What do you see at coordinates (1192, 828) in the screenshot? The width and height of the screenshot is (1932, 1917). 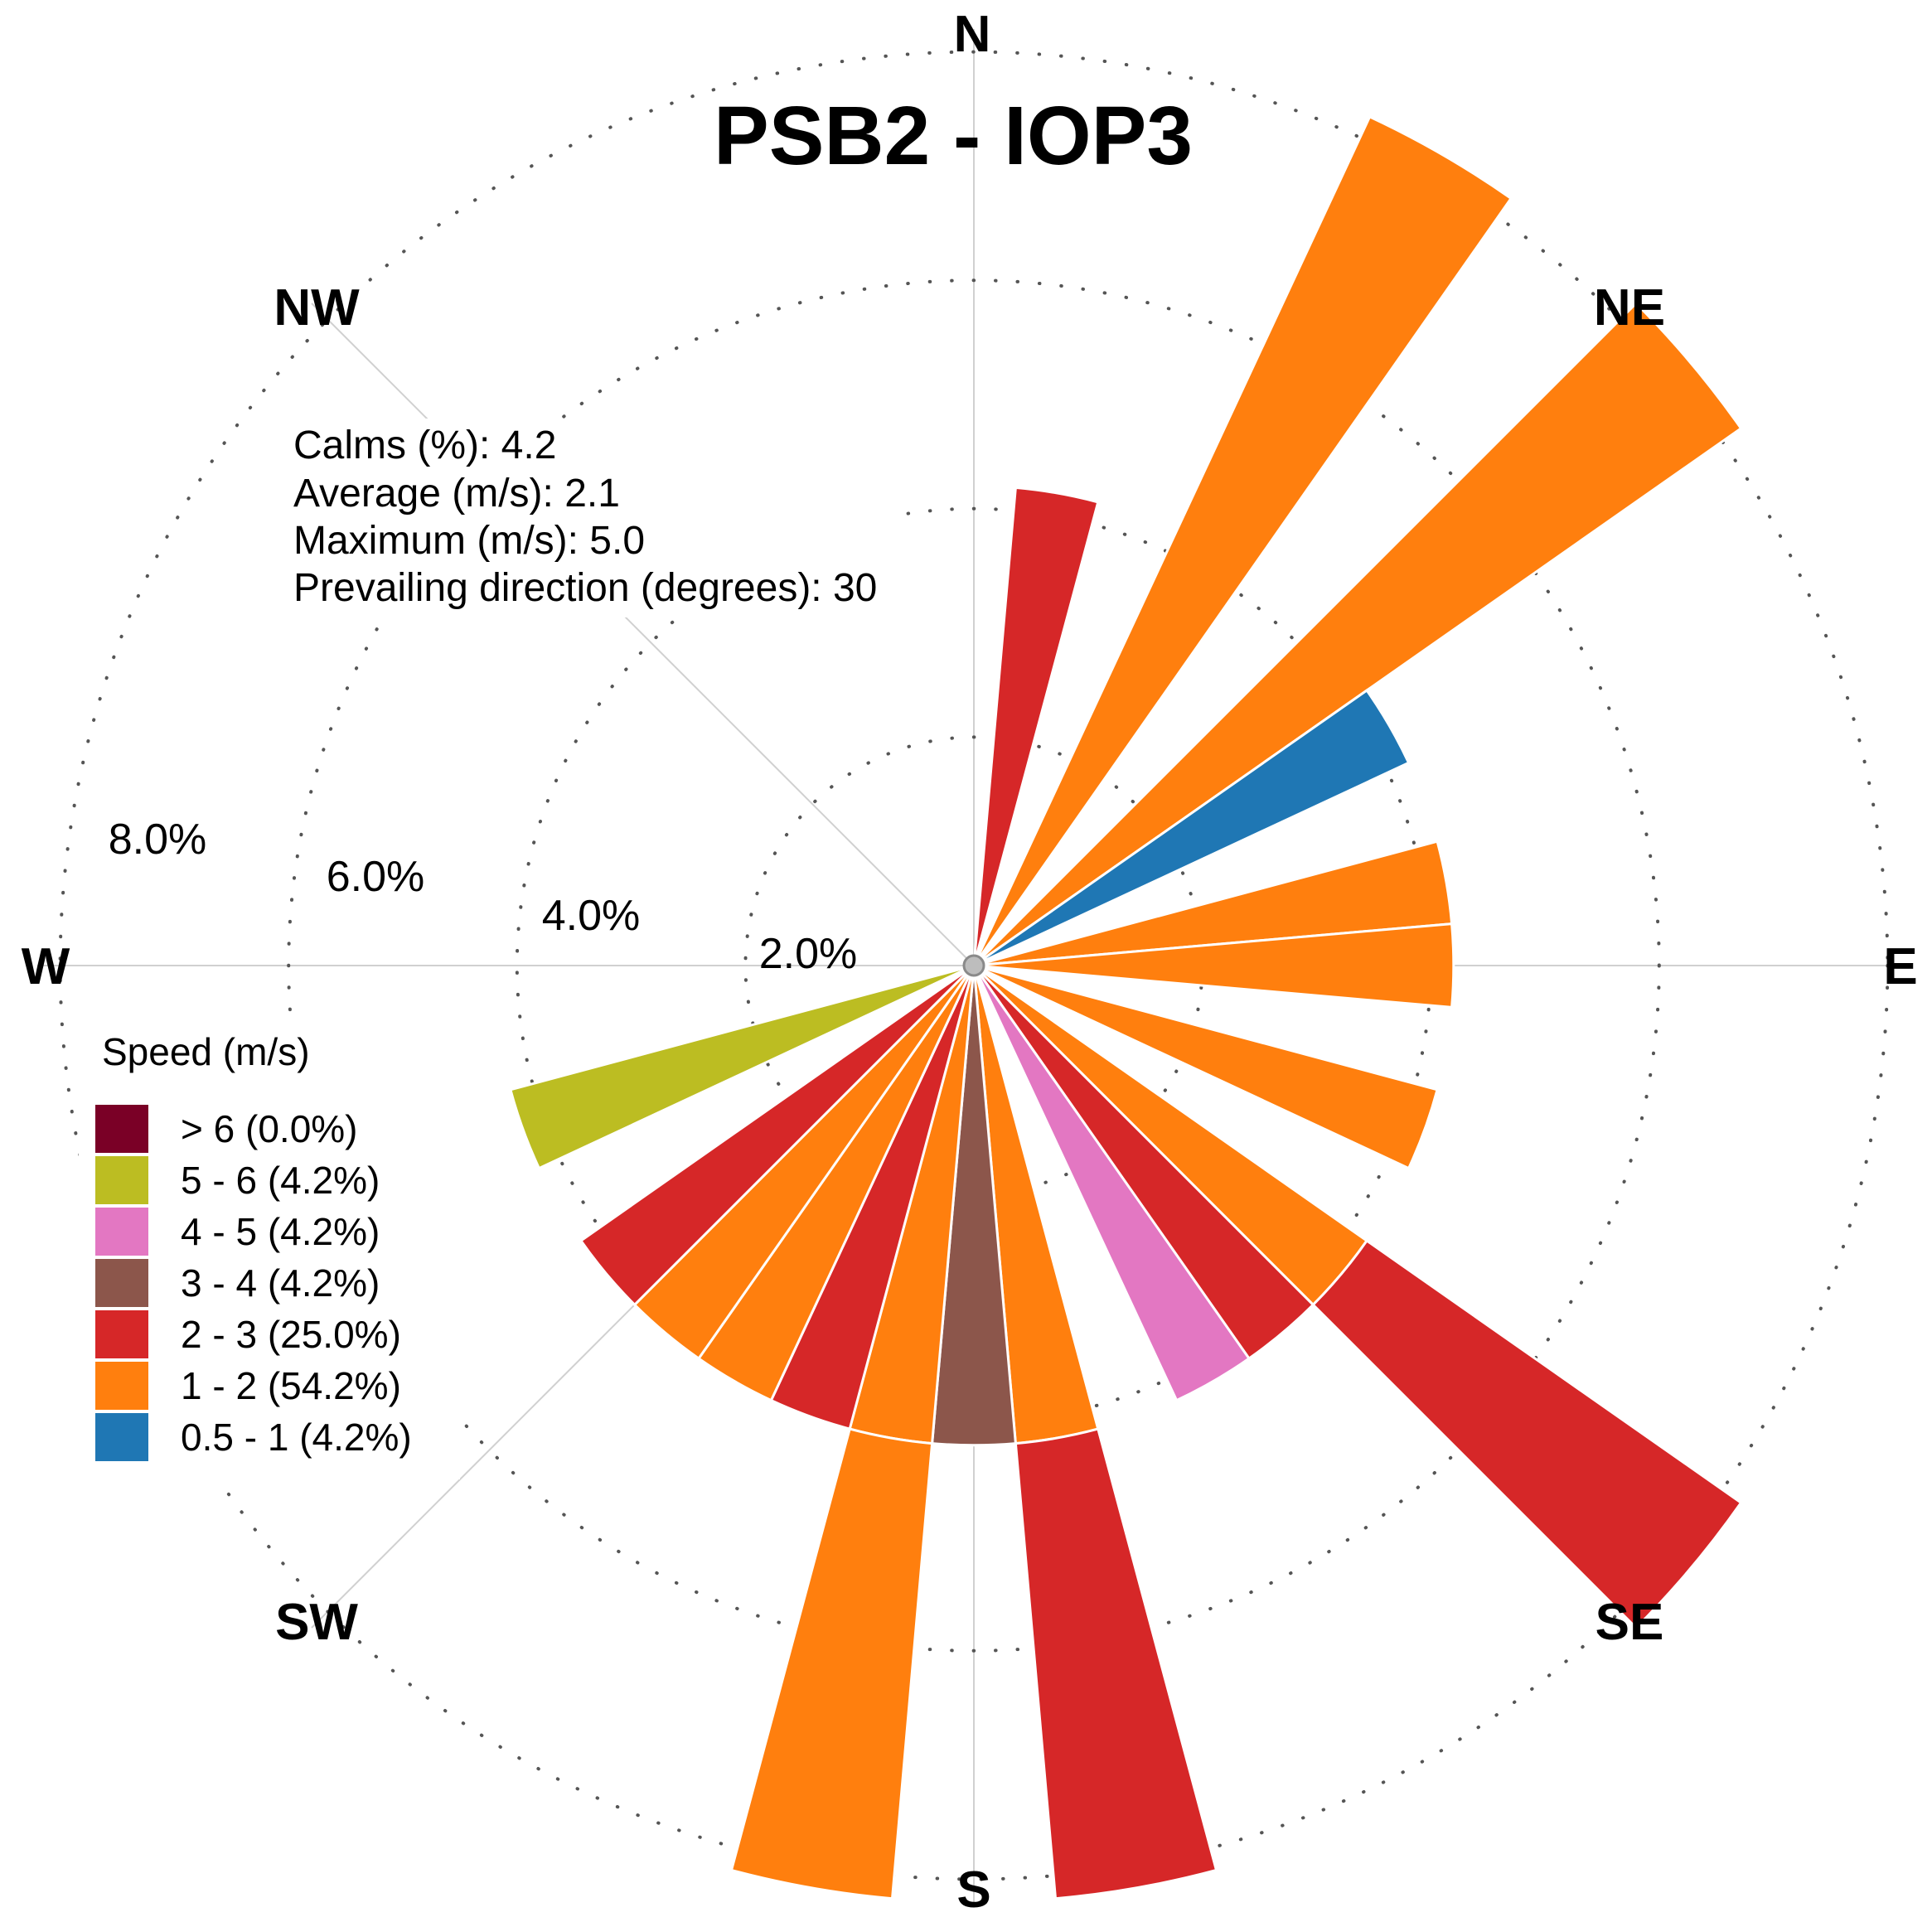 I see `wind-bar-60-deg` at bounding box center [1192, 828].